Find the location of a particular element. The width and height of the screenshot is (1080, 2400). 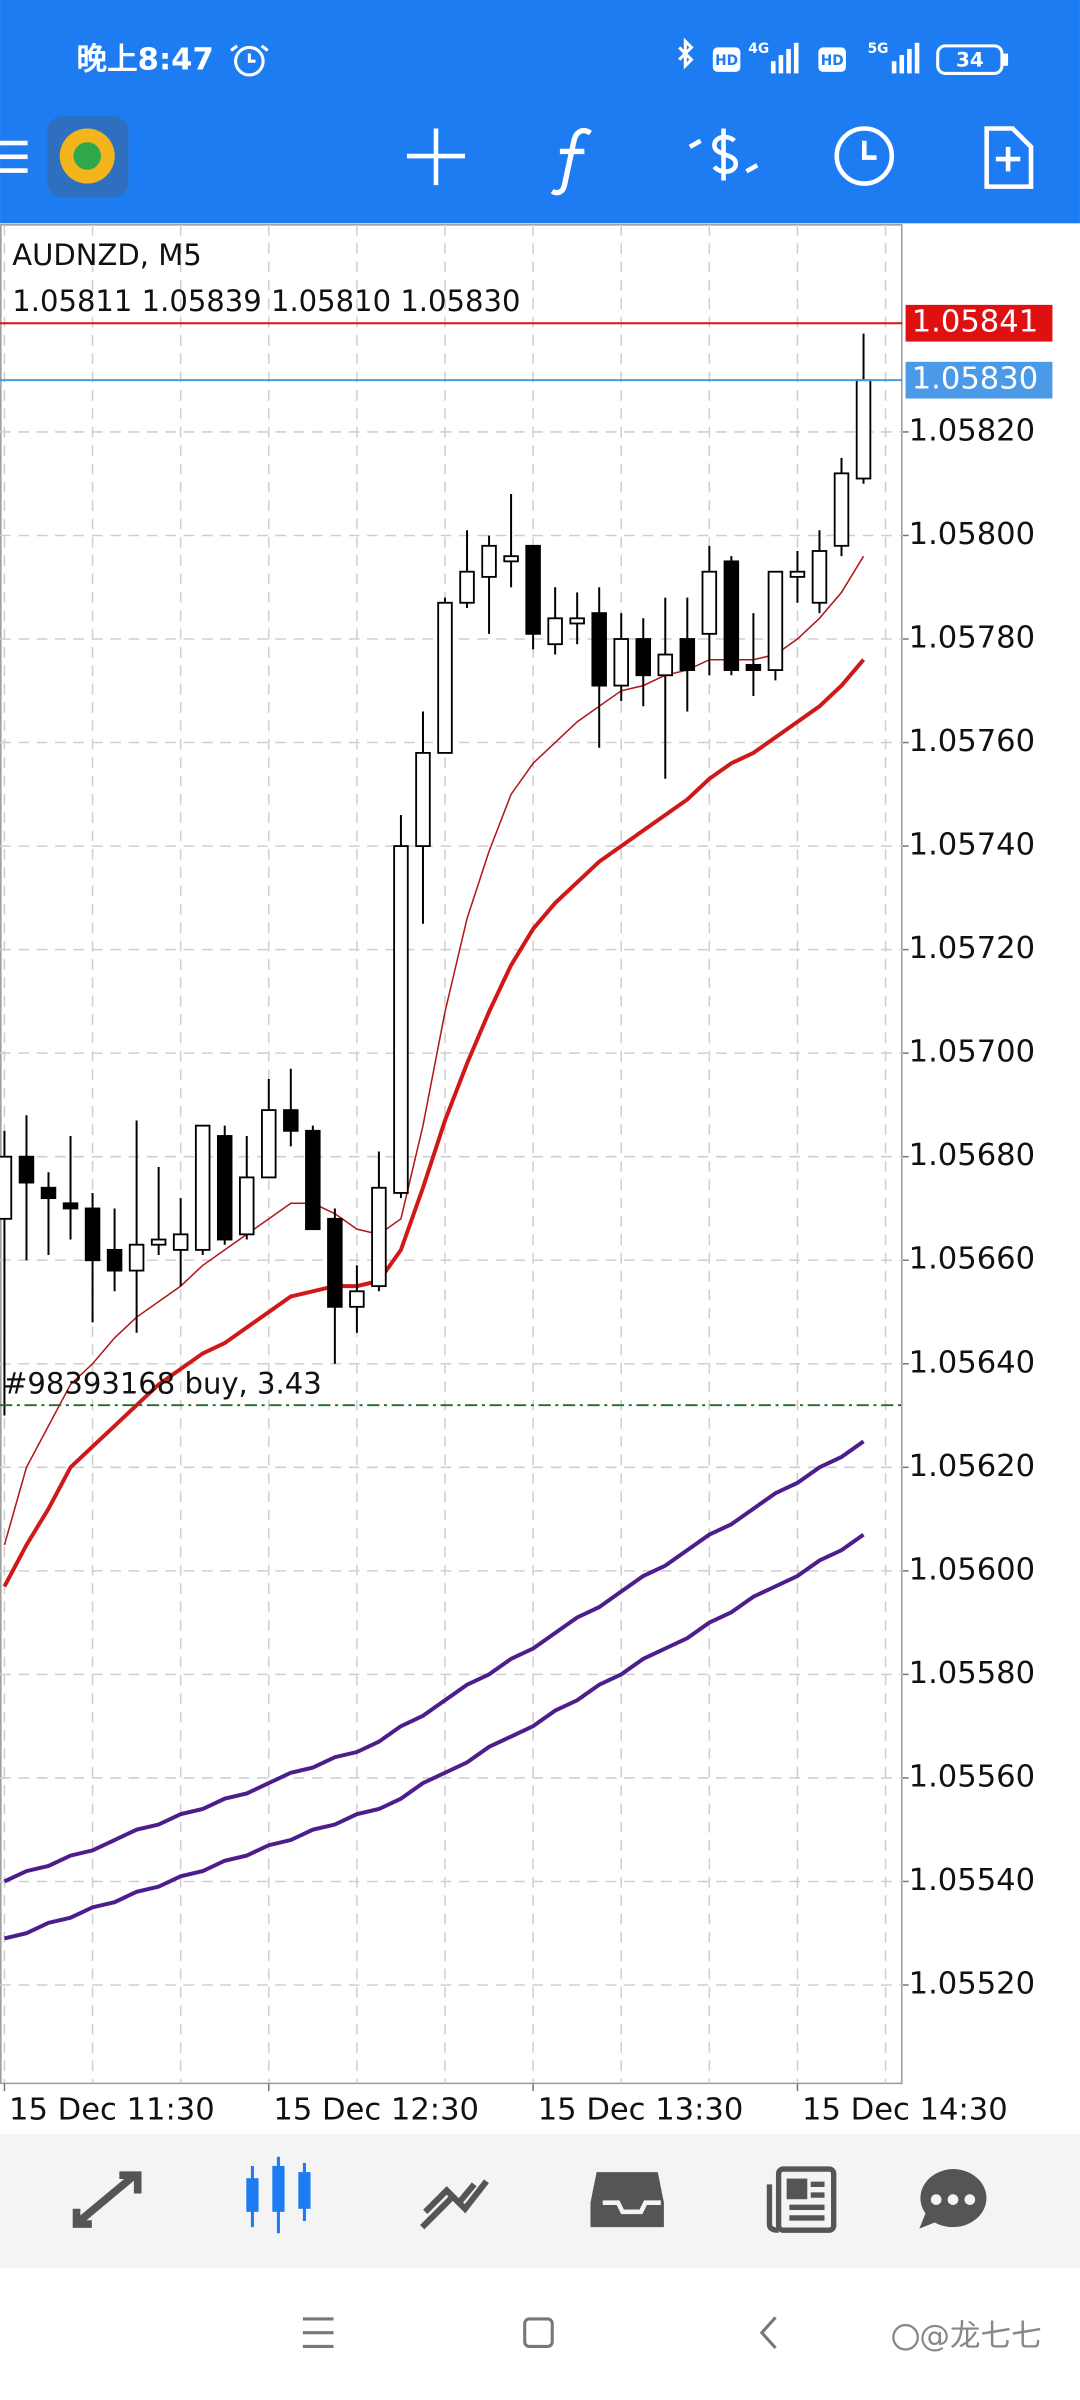

chart-subtitle: 1.05811 1.05839 1.05810 1.05830 is located at coordinates (266, 301).